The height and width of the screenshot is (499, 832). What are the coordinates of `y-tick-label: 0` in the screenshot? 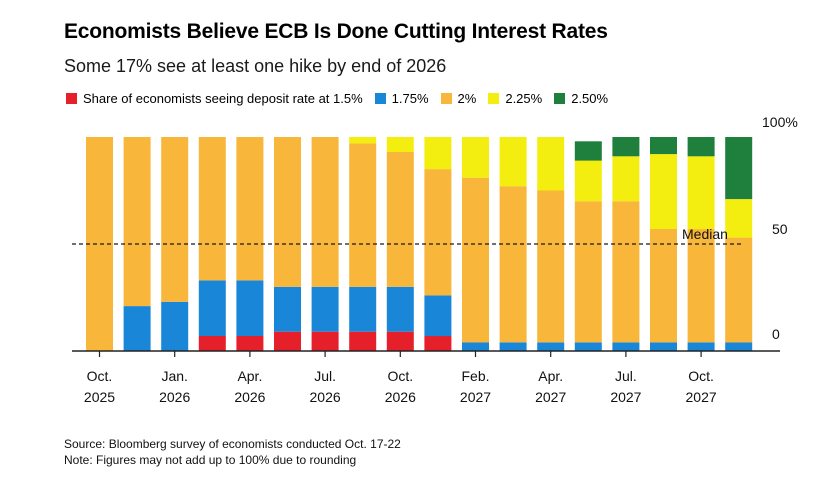 It's located at (776, 334).